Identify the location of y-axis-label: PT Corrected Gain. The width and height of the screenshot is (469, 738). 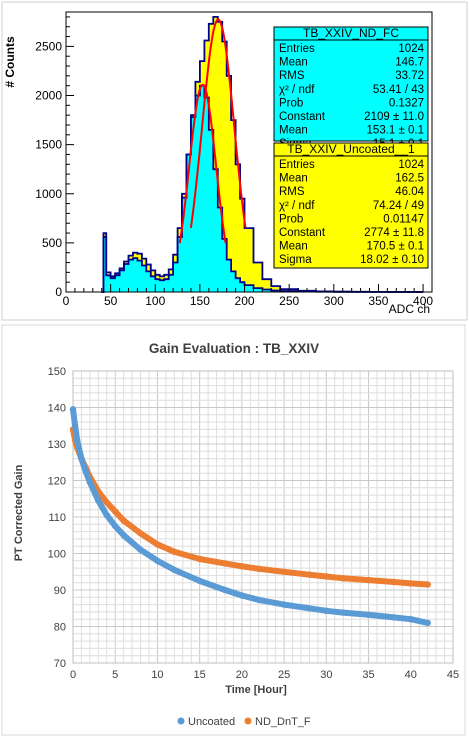
(19, 512).